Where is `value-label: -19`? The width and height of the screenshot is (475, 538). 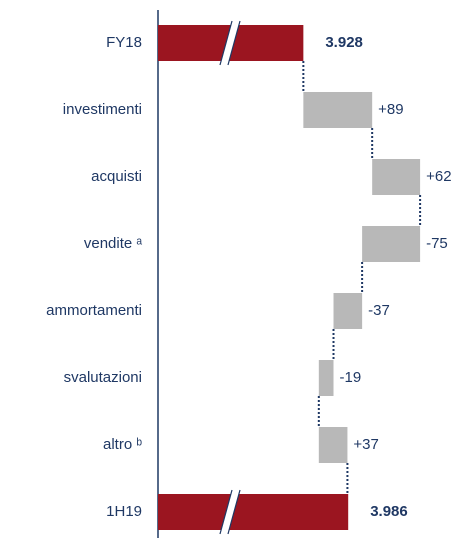
value-label: -19 is located at coordinates (351, 377).